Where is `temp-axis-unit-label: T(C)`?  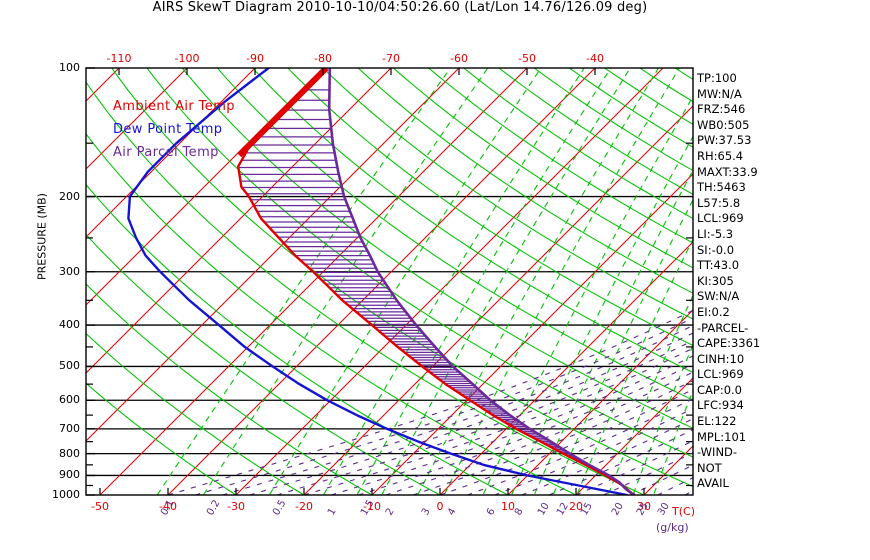 temp-axis-unit-label: T(C) is located at coordinates (683, 511).